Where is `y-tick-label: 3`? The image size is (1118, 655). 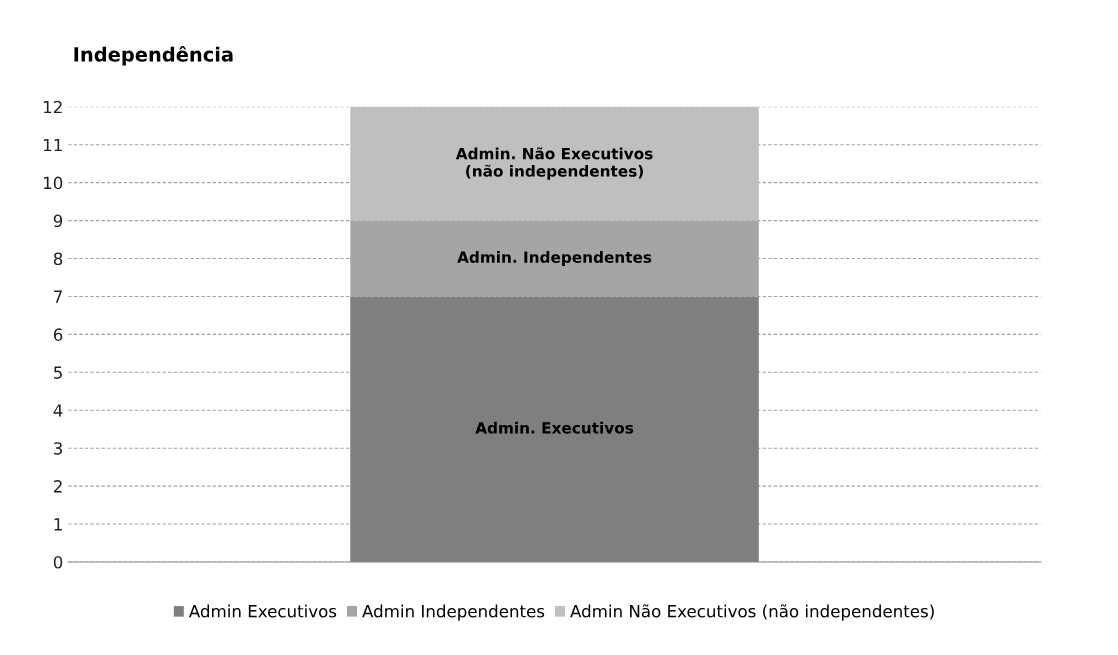 y-tick-label: 3 is located at coordinates (58, 448).